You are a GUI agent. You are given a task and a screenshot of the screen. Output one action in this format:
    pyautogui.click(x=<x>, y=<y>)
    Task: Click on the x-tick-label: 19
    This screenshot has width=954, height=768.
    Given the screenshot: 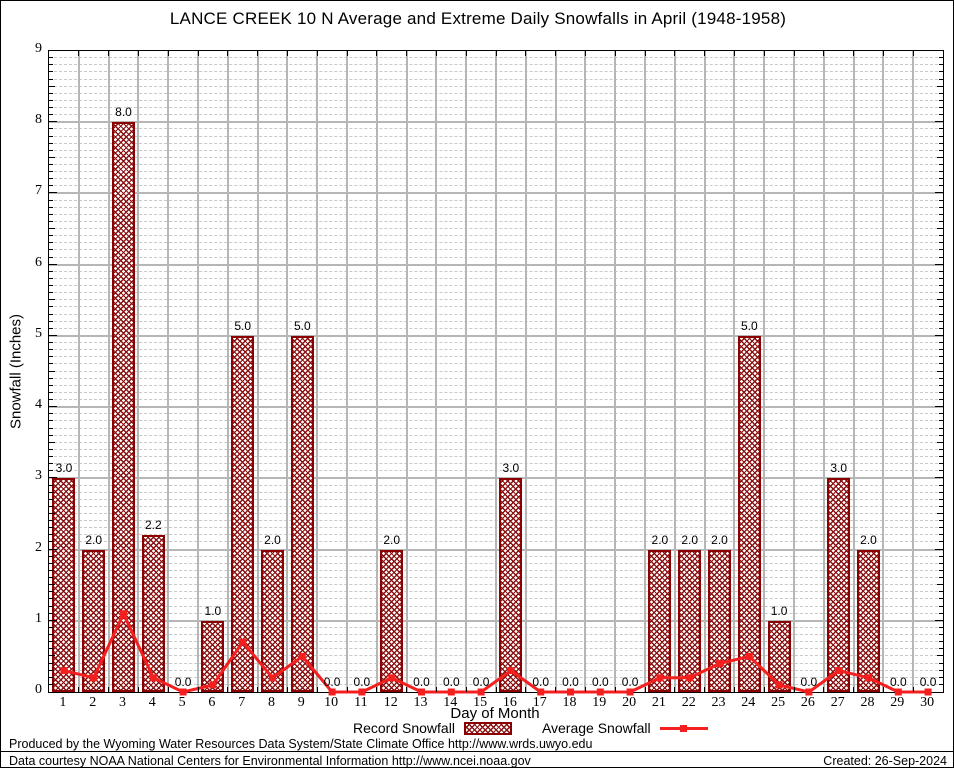 What is the action you would take?
    pyautogui.click(x=599, y=702)
    